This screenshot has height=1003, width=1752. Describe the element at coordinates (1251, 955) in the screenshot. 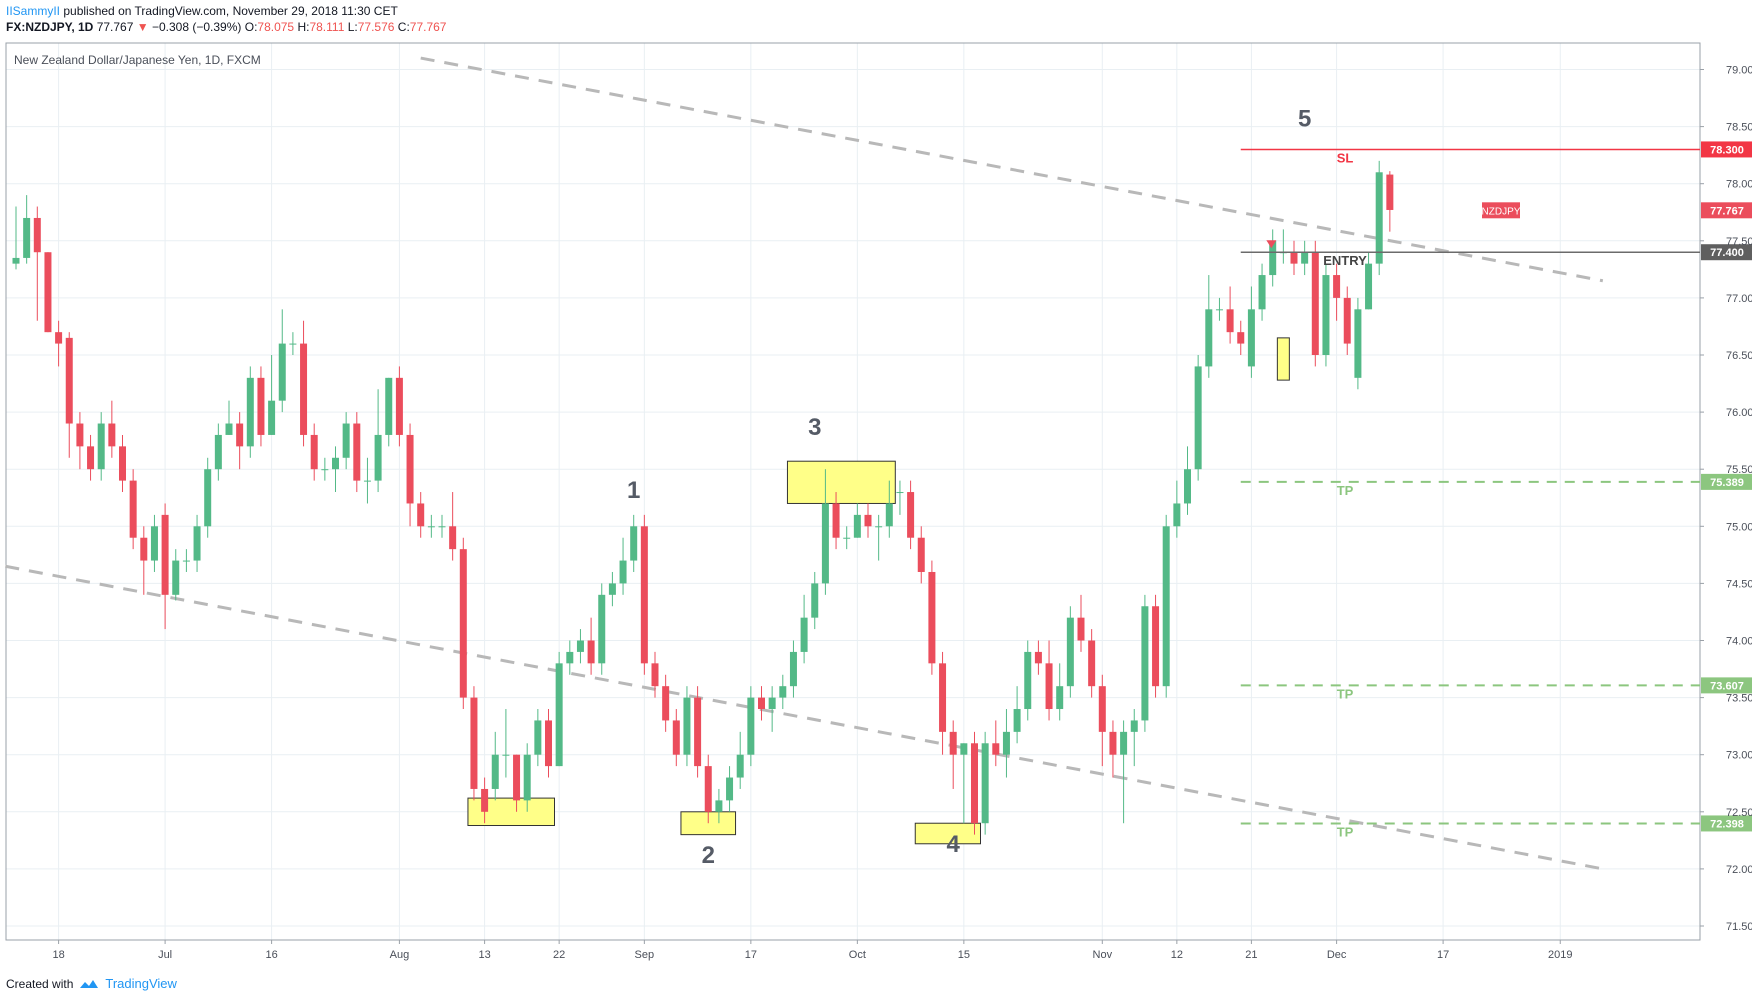

I see `x-tick-label: 21` at that location.